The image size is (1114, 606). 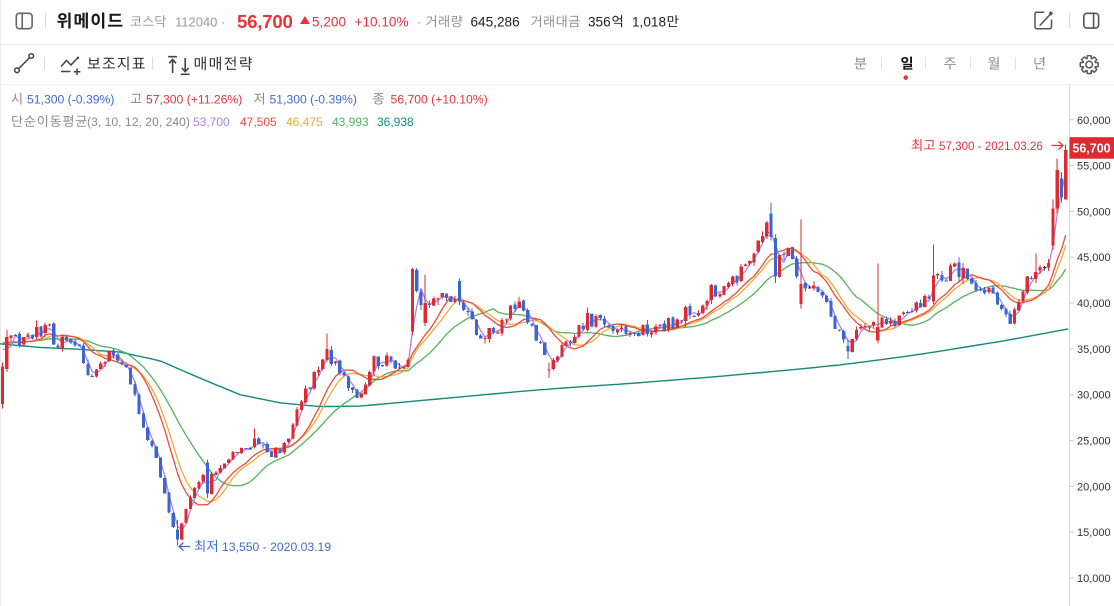 I want to click on svg-text: 13,550 - 2020.03.19, so click(x=276, y=547).